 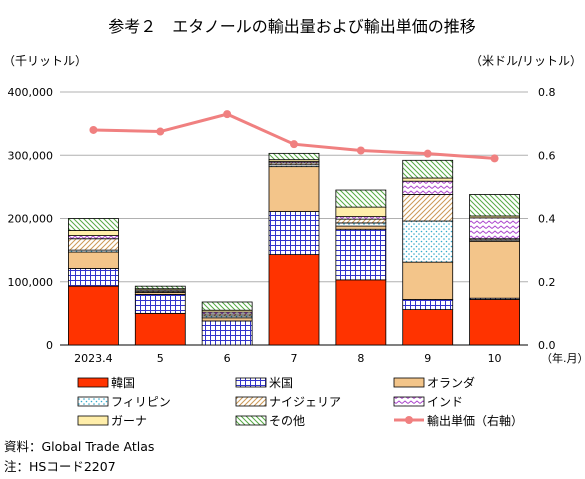 What do you see at coordinates (31, 282) in the screenshot?
I see `y-left-tick-label: 100,000` at bounding box center [31, 282].